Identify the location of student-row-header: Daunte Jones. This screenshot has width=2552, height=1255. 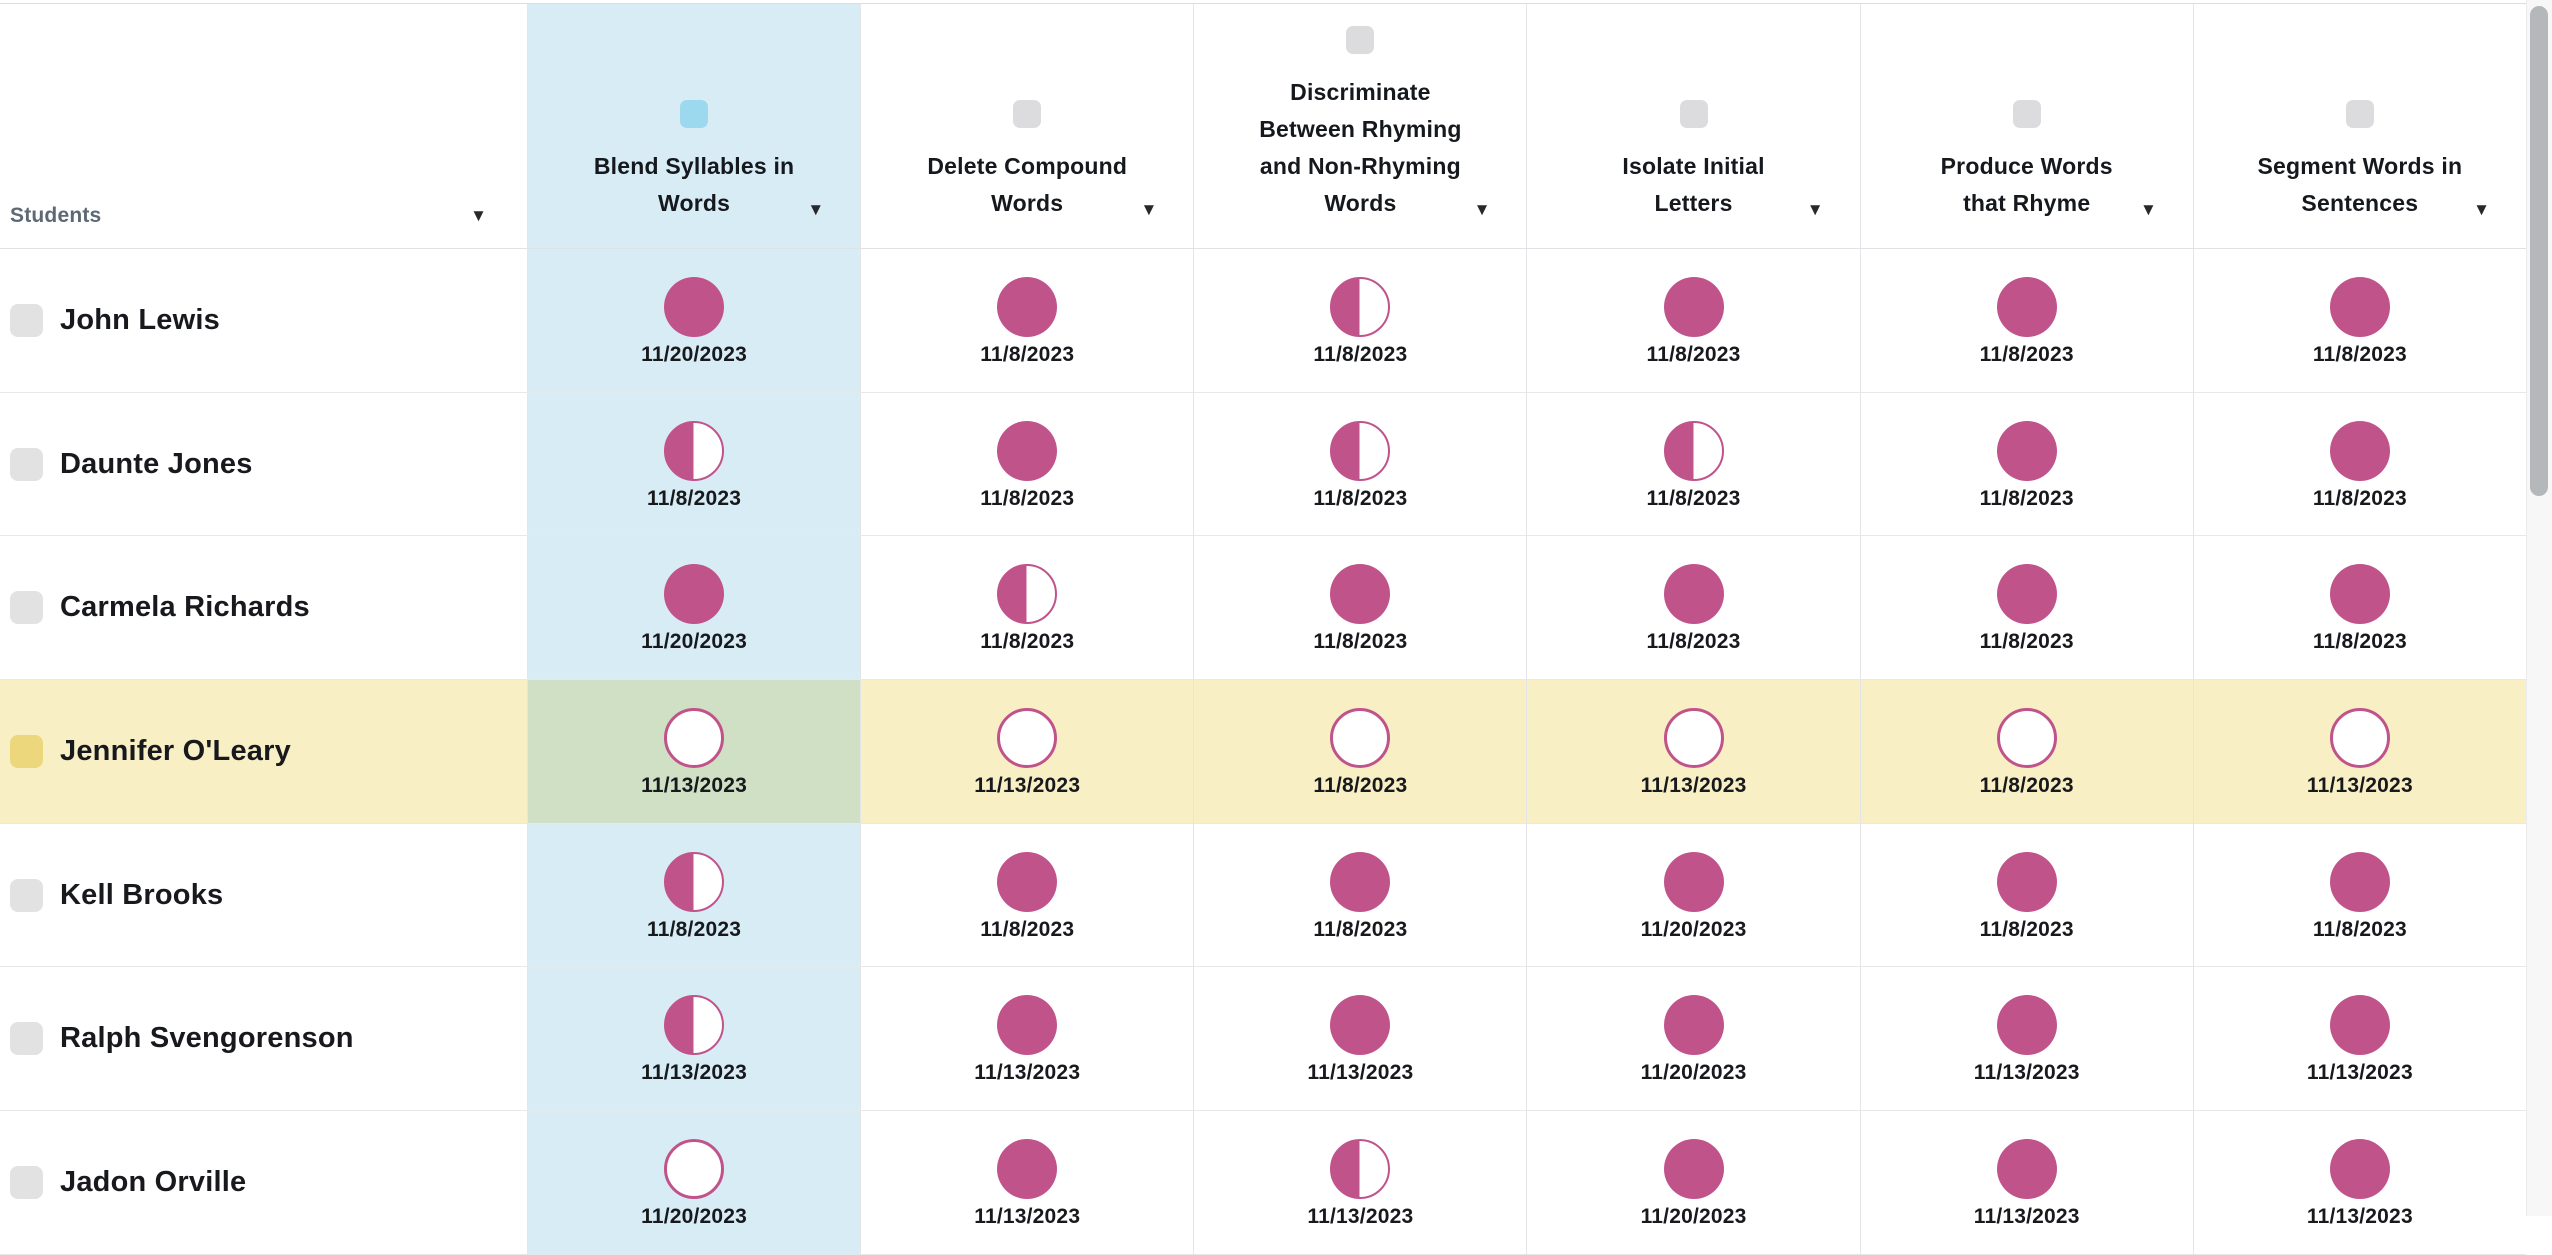
(263, 464).